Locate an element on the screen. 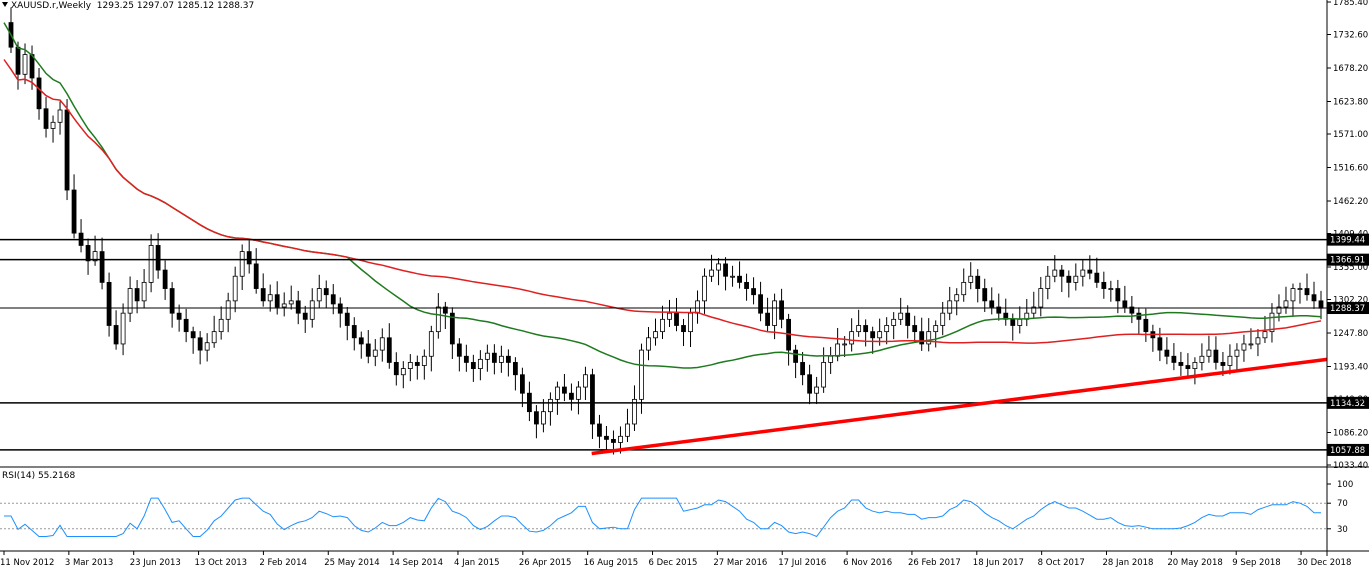 The image size is (1369, 568). x-tick-label: 23 Jun 2013 is located at coordinates (155, 563).